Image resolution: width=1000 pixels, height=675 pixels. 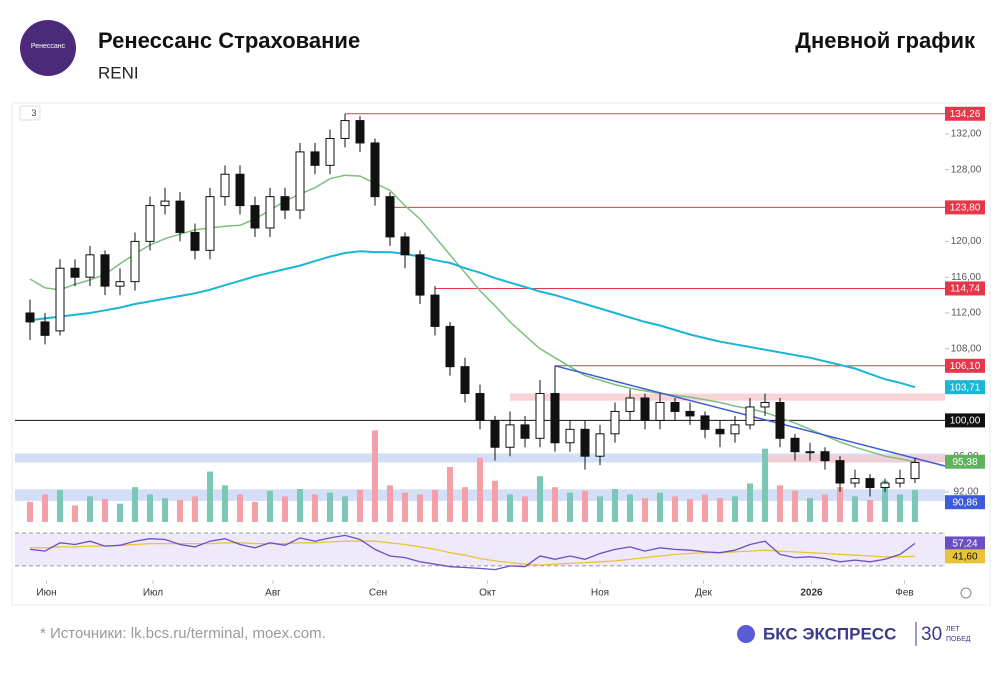 What do you see at coordinates (703, 593) in the screenshot?
I see `x-tick-label: Дек` at bounding box center [703, 593].